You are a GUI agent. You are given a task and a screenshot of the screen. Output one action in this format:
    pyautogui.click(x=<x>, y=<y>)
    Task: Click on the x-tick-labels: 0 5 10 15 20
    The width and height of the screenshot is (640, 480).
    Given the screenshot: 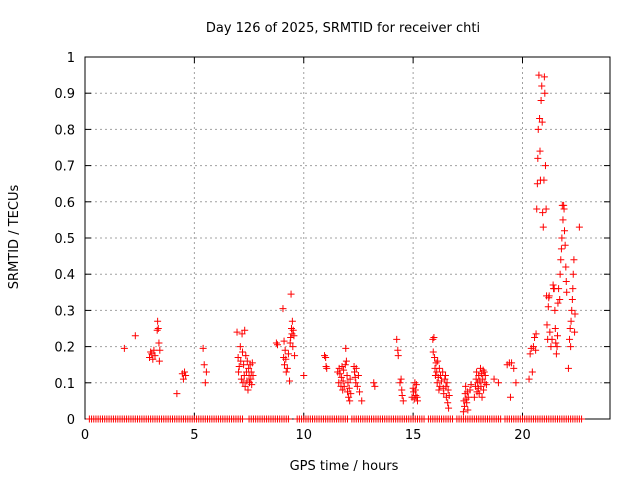 What is the action you would take?
    pyautogui.click(x=306, y=435)
    